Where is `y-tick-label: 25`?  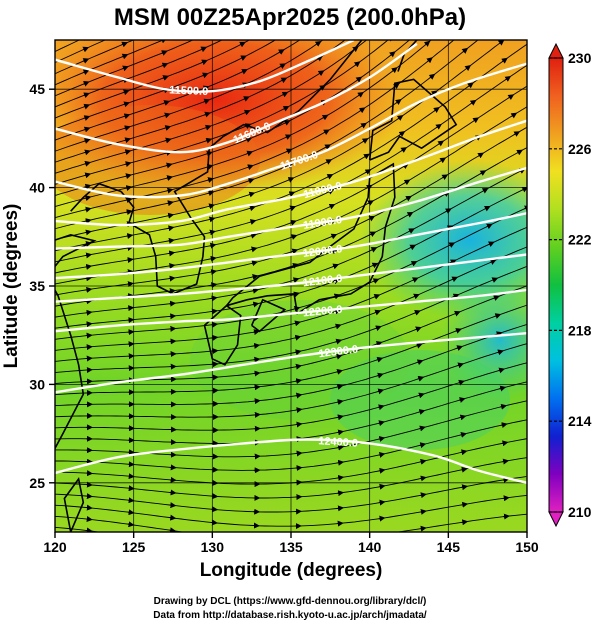
y-tick-label: 25 is located at coordinates (37, 483).